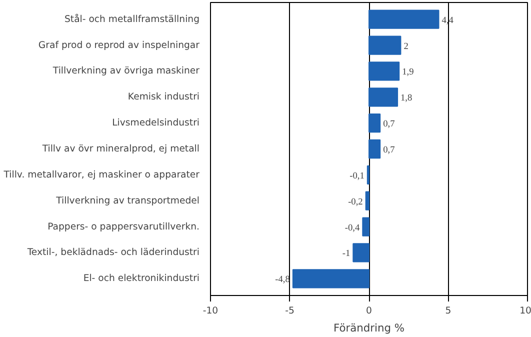 The width and height of the screenshot is (531, 337). I want to click on x-tick-label: 5, so click(448, 311).